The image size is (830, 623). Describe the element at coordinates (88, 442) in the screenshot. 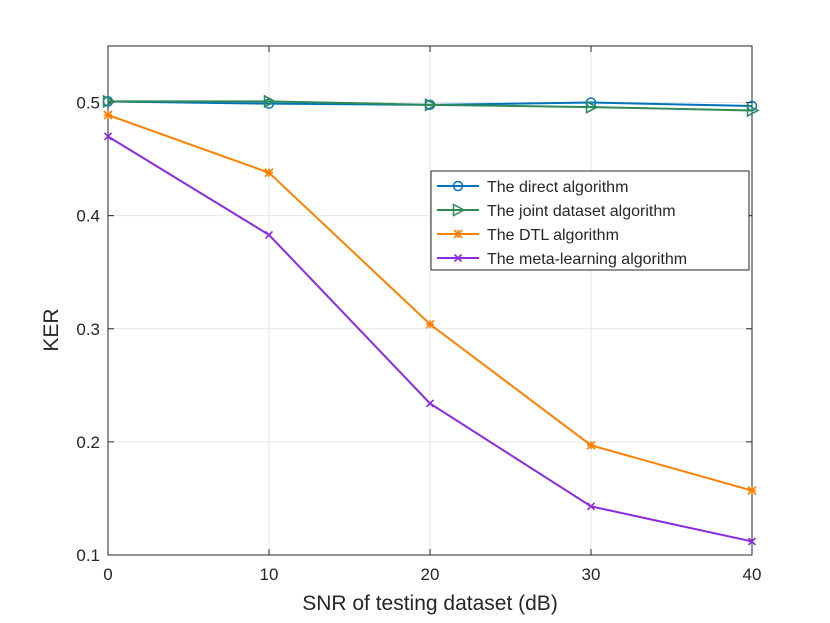

I see `y-tick-label: 0.2` at that location.